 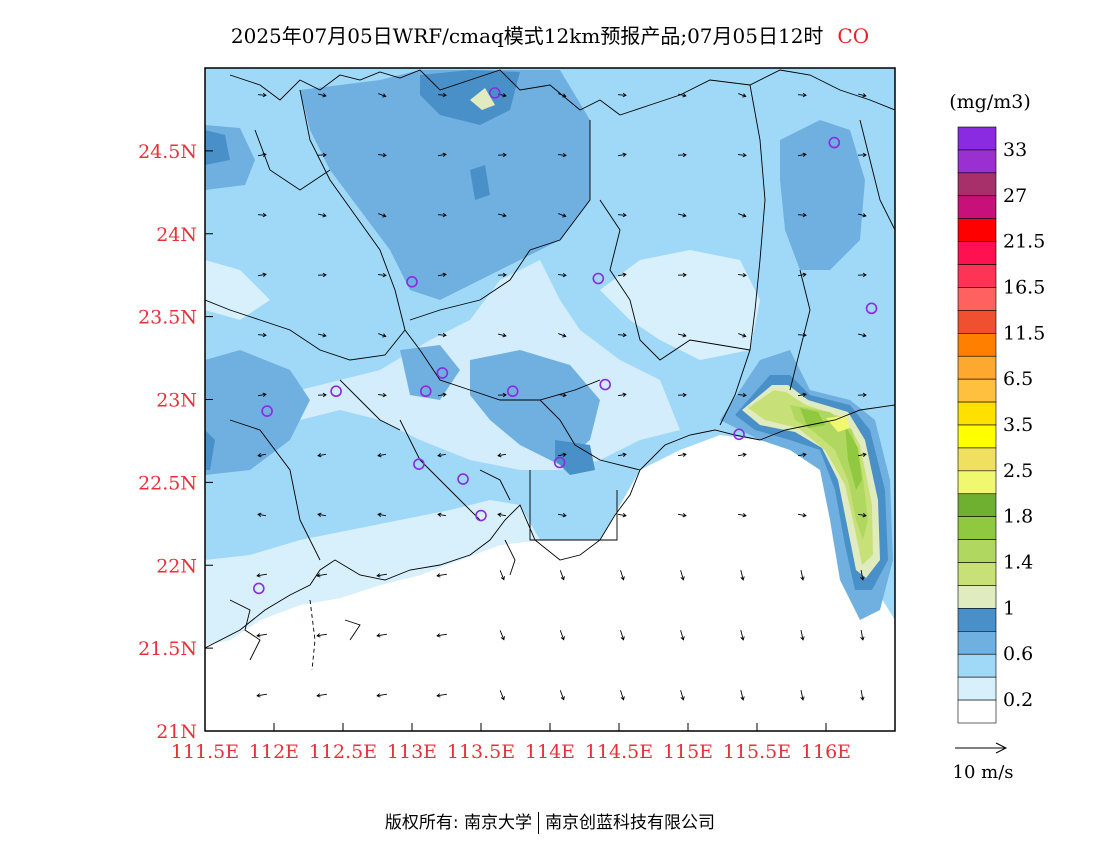 I want to click on lon-tick-label: 112E, so click(x=274, y=752).